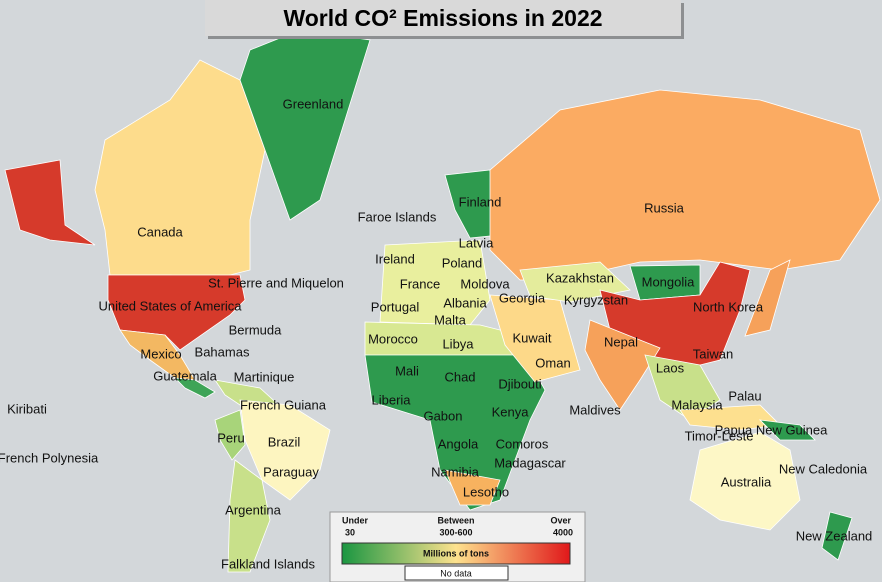  Describe the element at coordinates (552, 362) in the screenshot. I see `country-label: Oman` at that location.